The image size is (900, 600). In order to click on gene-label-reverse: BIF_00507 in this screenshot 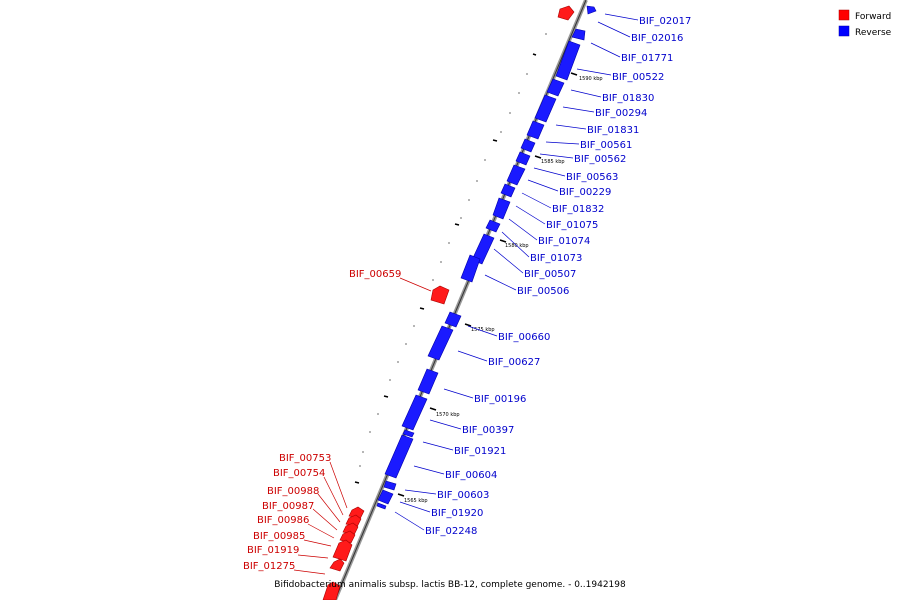, I will do `click(550, 274)`.